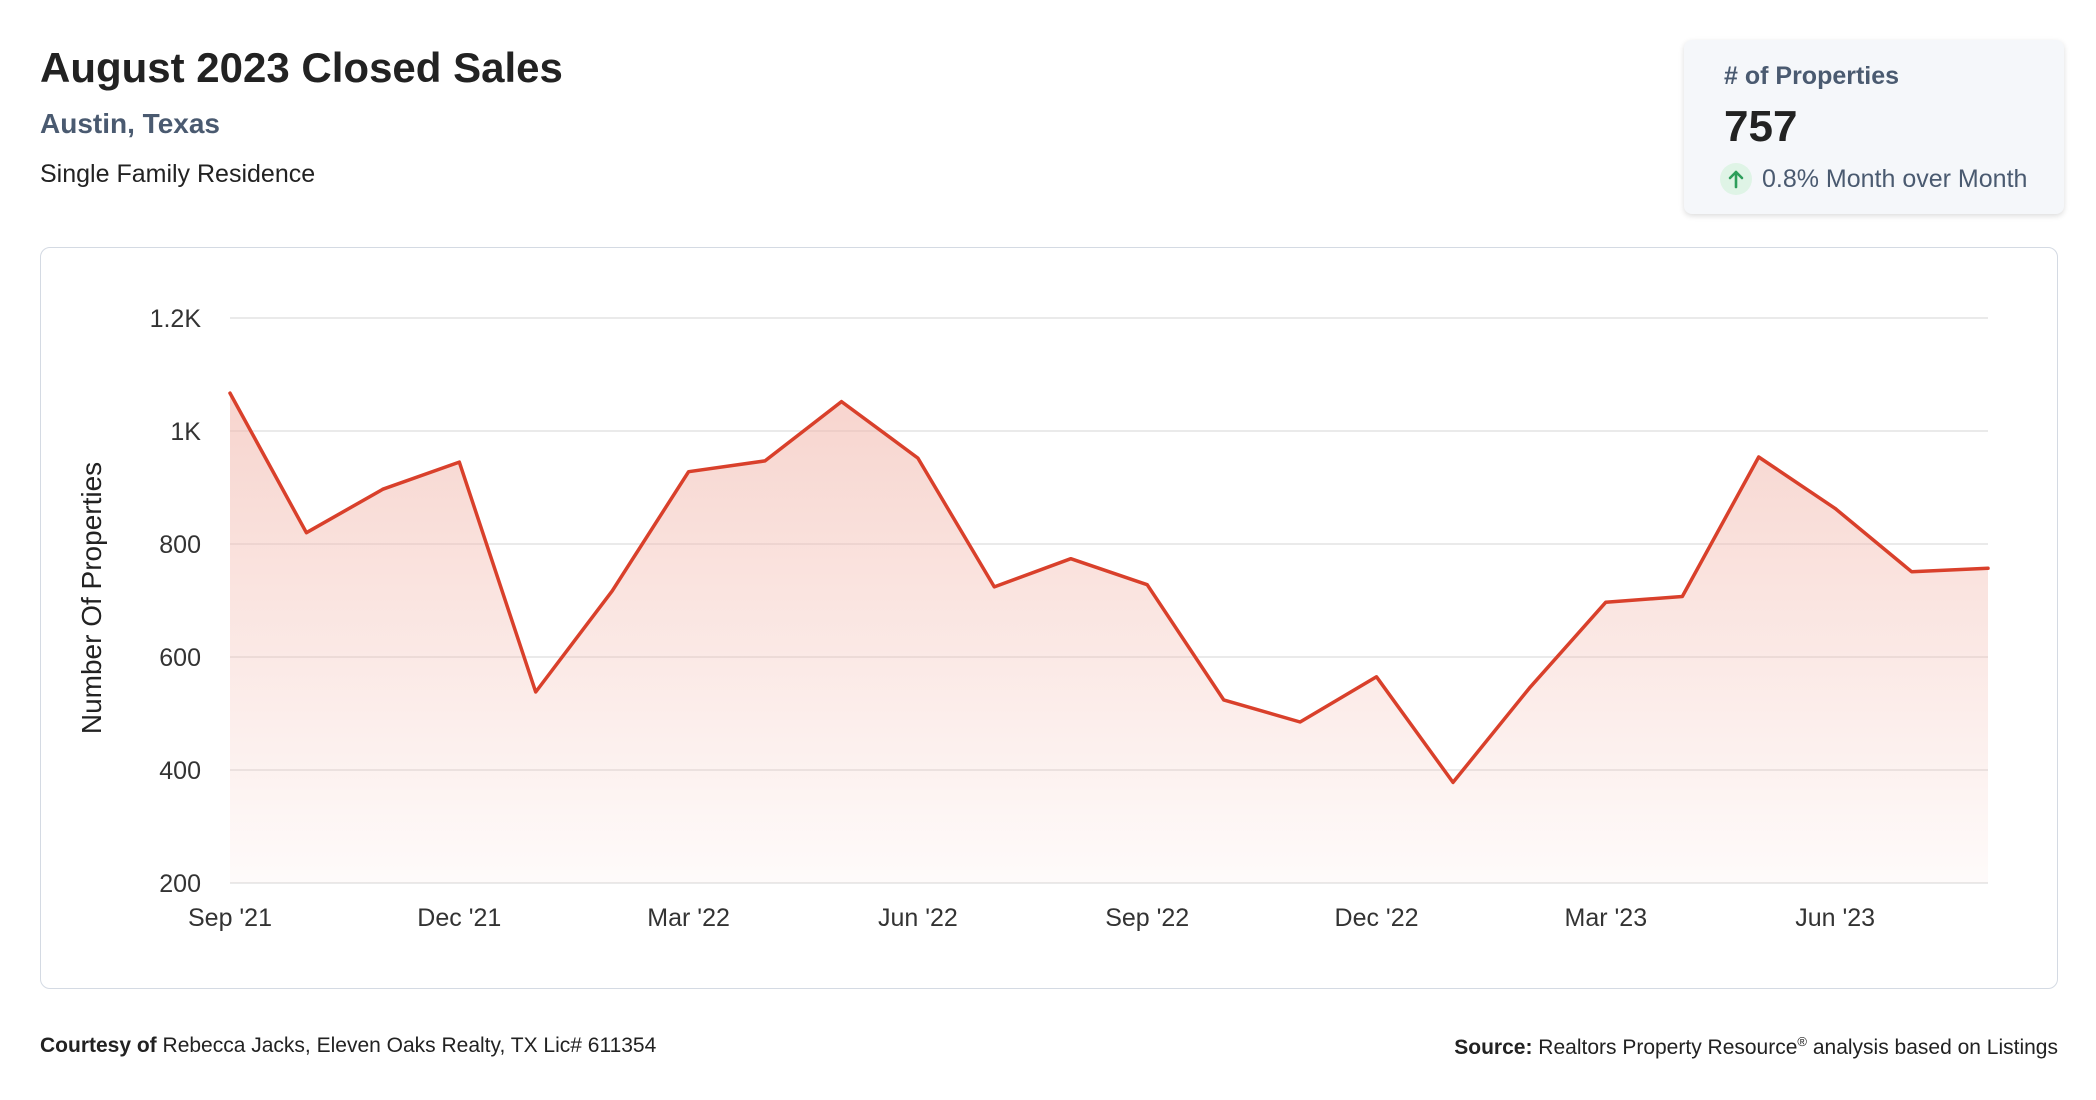  What do you see at coordinates (178, 174) in the screenshot?
I see `property-type-label: Single Family Residence` at bounding box center [178, 174].